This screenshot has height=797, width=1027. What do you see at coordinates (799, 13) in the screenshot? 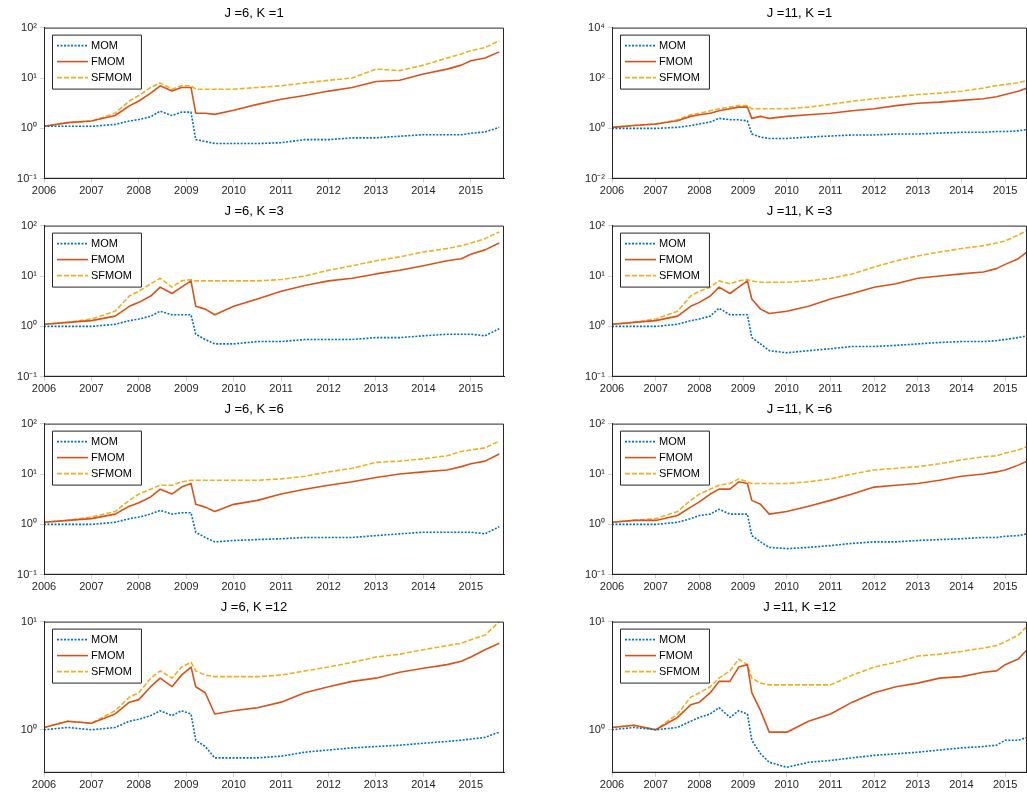
I see `chart-title: J =11, K =1` at bounding box center [799, 13].